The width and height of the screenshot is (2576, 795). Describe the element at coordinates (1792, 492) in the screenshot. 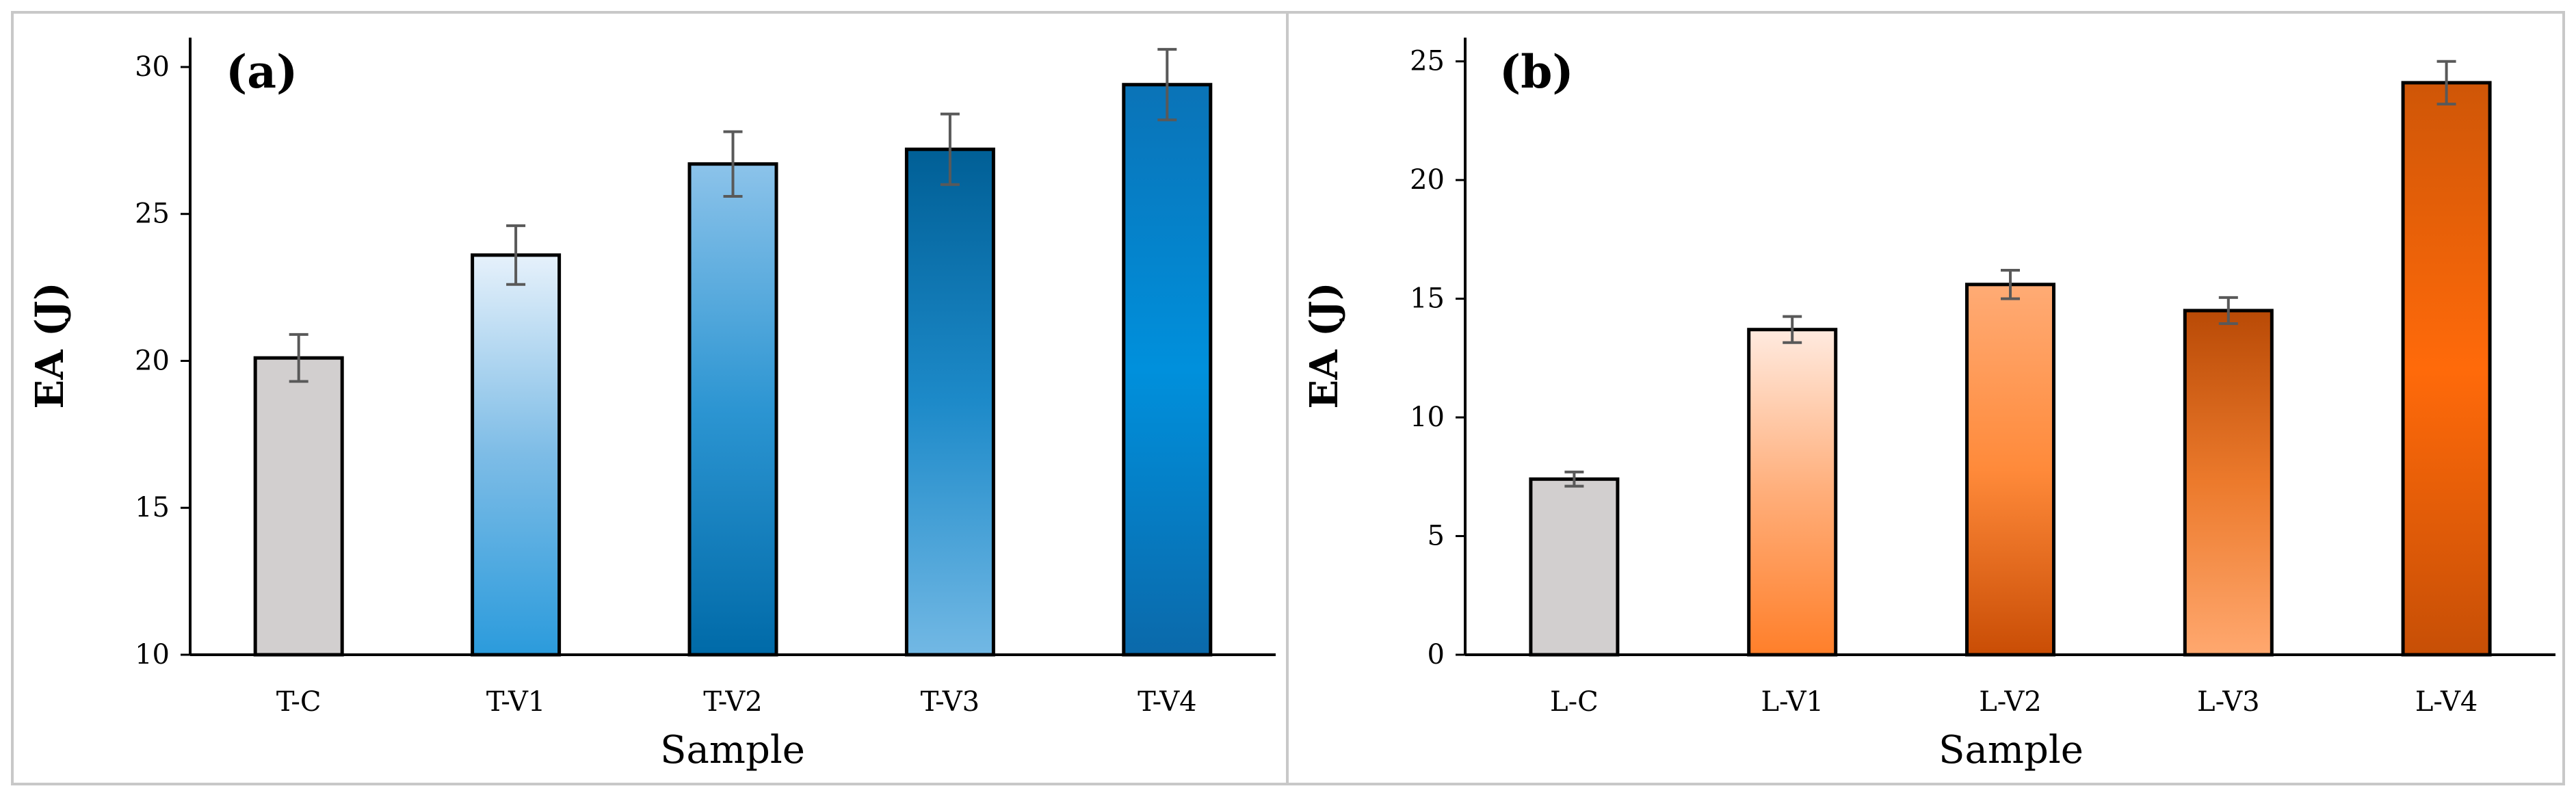

I see `panel-b-bar-l-v1` at that location.